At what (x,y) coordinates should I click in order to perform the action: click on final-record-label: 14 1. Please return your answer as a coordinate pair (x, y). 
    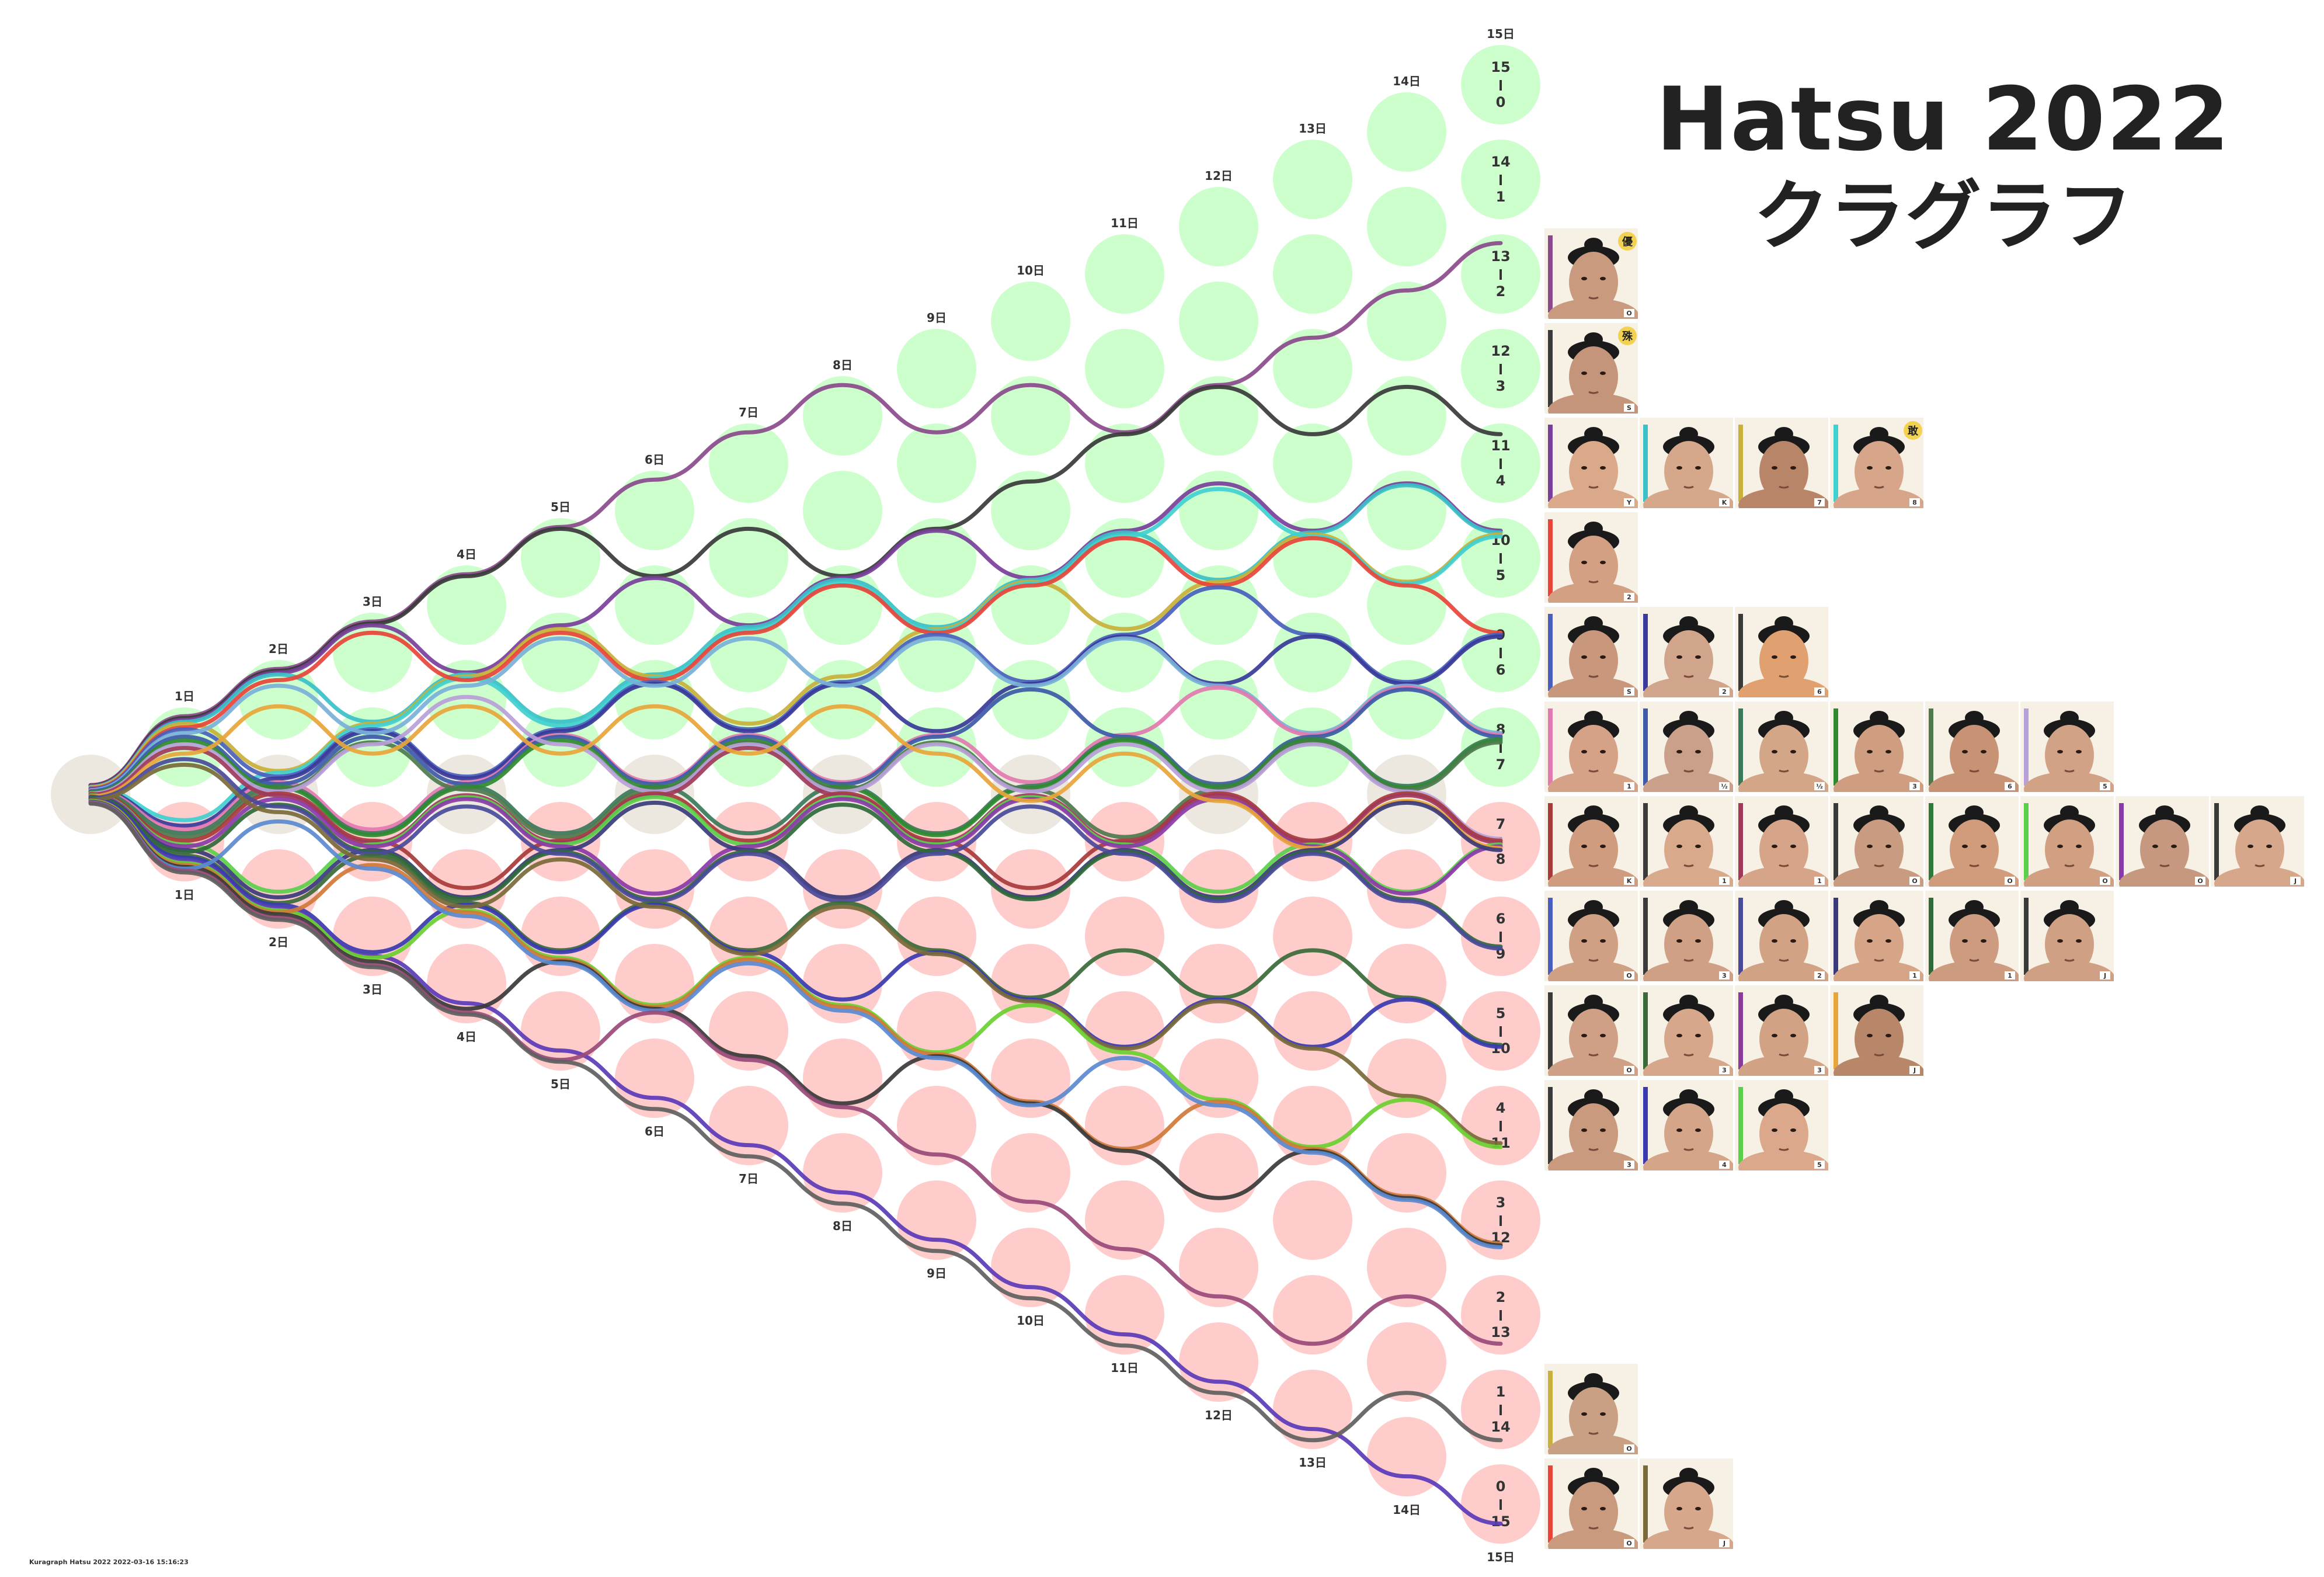
    Looking at the image, I should click on (1501, 179).